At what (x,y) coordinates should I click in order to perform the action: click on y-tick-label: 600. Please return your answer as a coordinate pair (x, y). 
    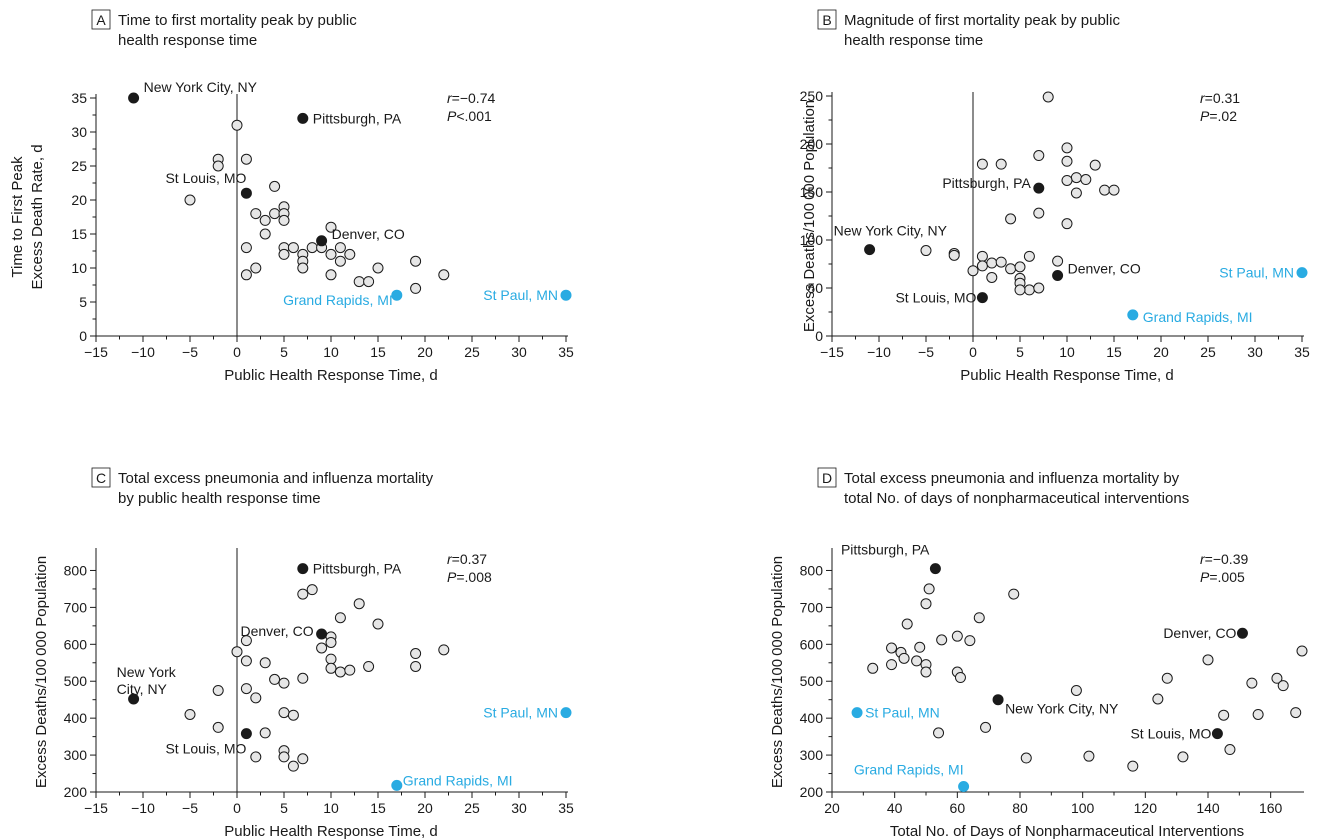
    Looking at the image, I should click on (812, 644).